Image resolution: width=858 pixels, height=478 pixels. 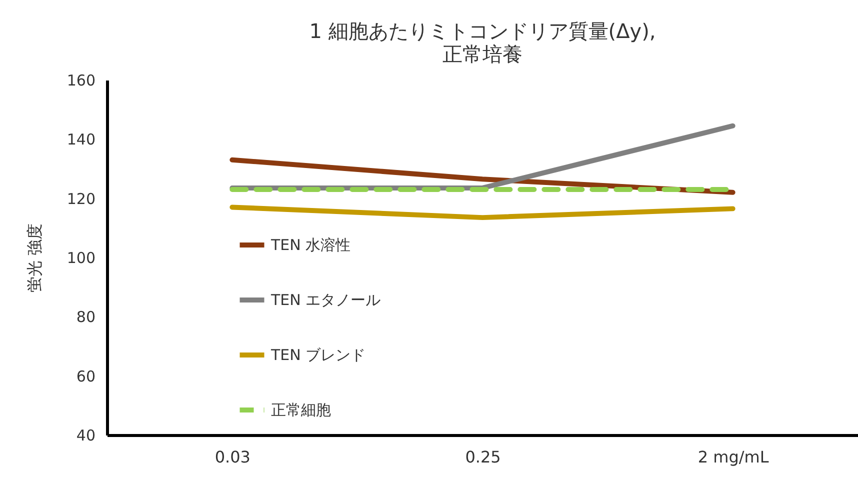 What do you see at coordinates (482, 31) in the screenshot?
I see `chart-title: 1 細胞あたりミトコンドリア質量(Δy),` at bounding box center [482, 31].